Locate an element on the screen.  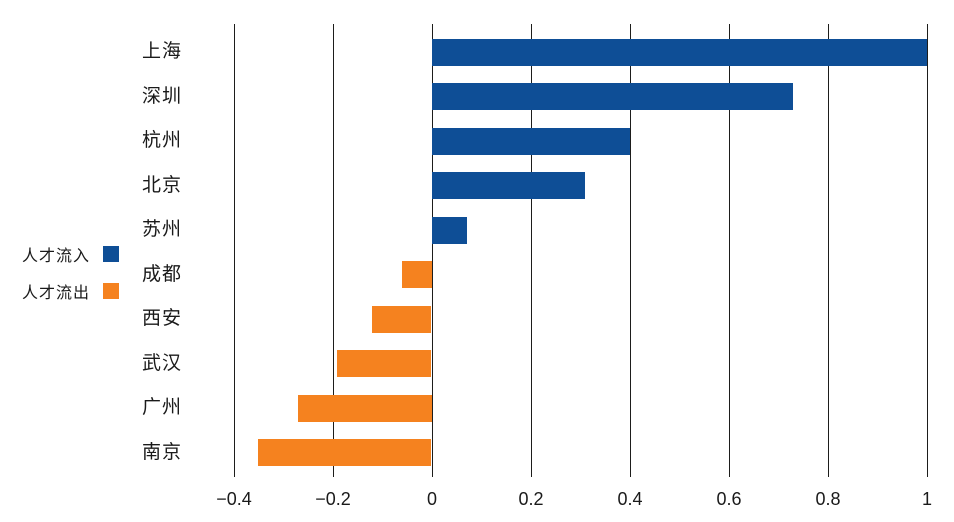
legend-item: 人才流入 is located at coordinates (71, 254).